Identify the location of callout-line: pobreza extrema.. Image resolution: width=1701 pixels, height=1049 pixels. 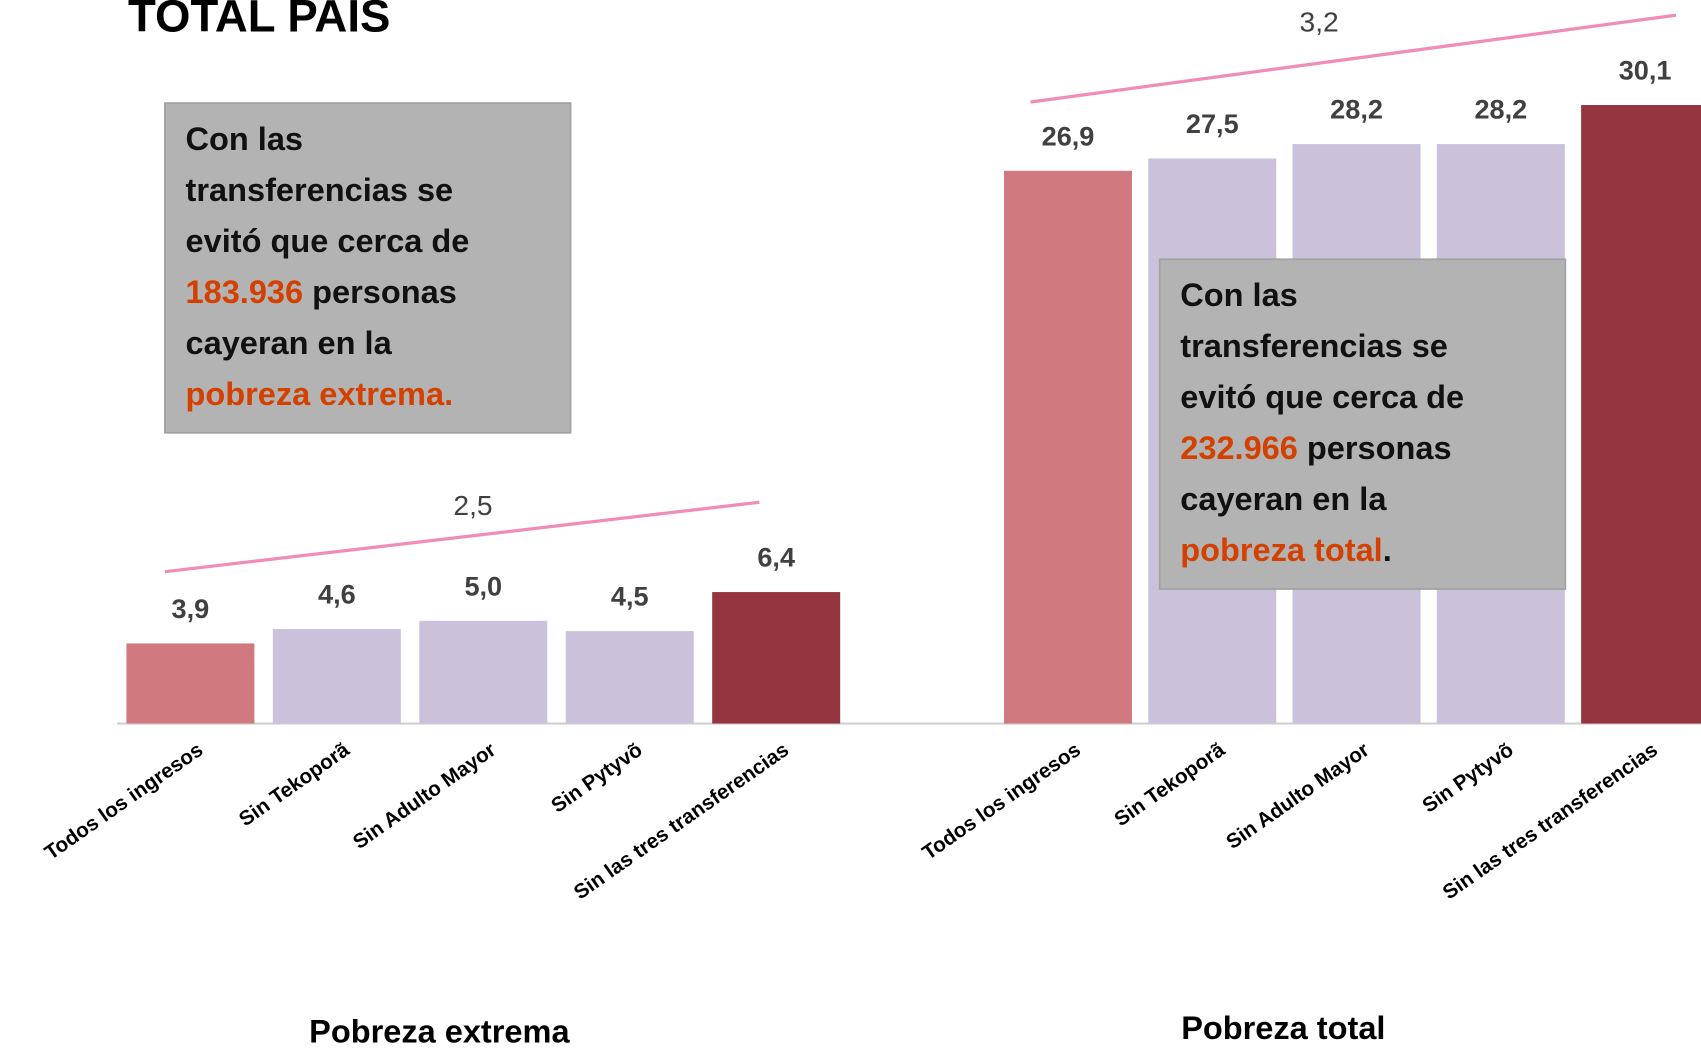
(320, 394).